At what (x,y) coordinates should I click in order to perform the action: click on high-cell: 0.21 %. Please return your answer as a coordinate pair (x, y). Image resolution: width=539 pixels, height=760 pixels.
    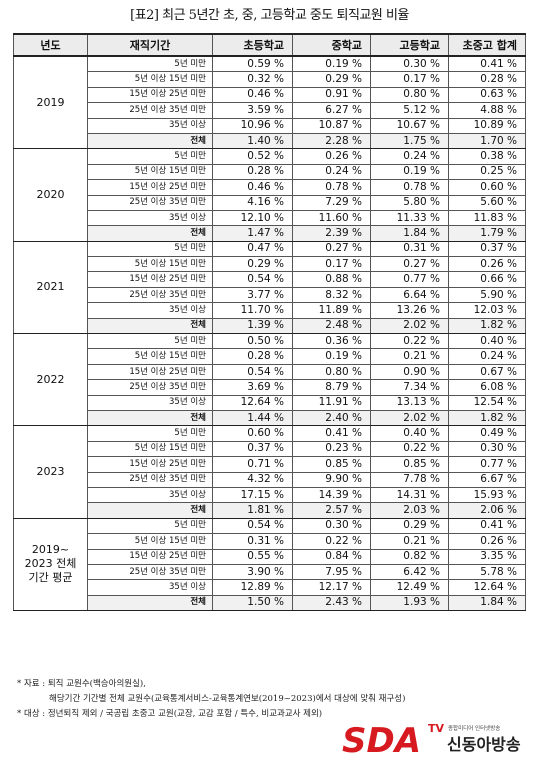
    Looking at the image, I should click on (409, 541).